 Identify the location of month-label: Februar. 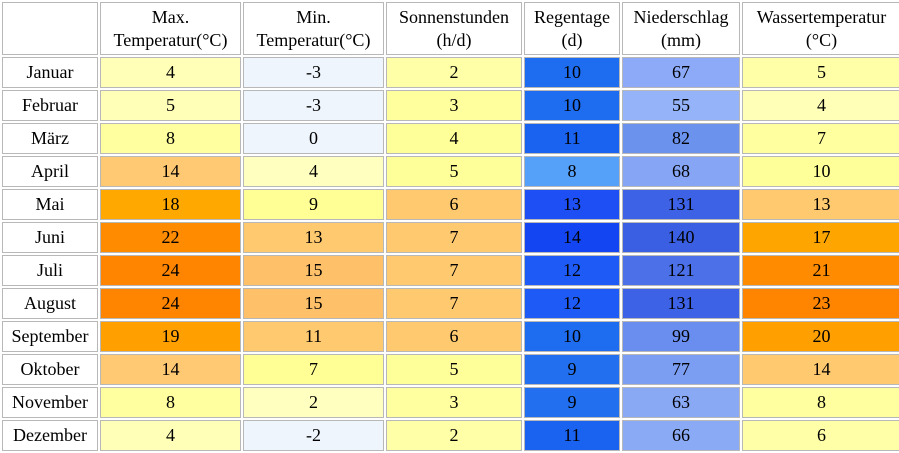
(50, 105).